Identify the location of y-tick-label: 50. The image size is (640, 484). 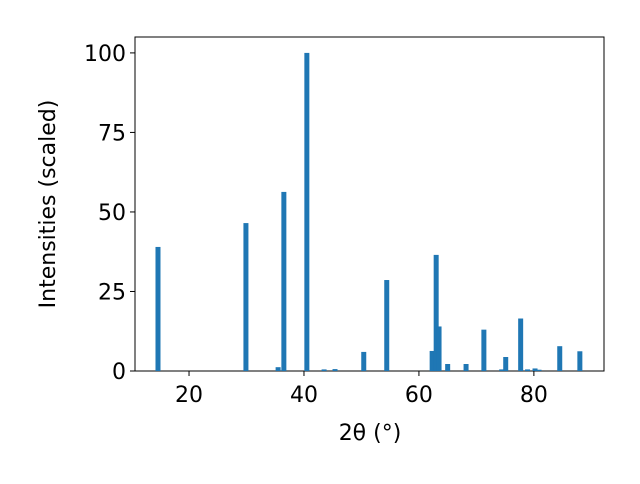
(112, 213).